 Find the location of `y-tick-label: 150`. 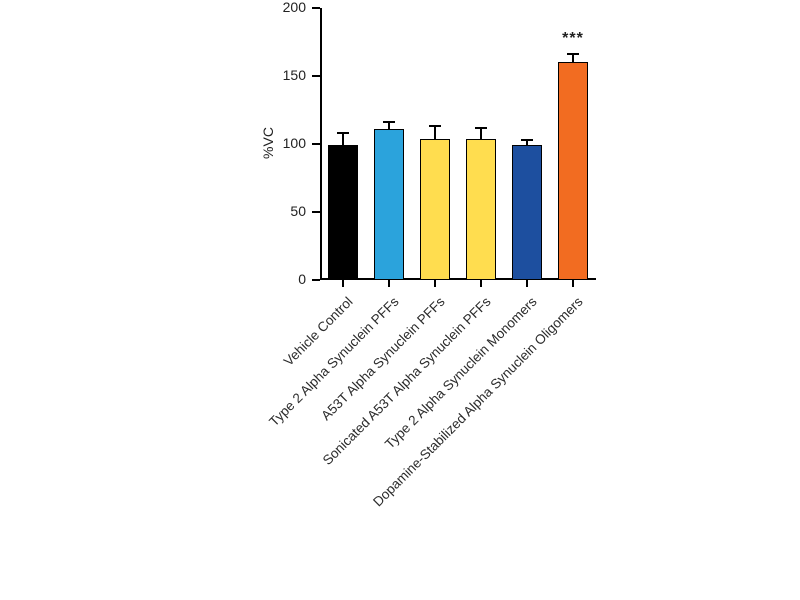

y-tick-label: 150 is located at coordinates (294, 75).